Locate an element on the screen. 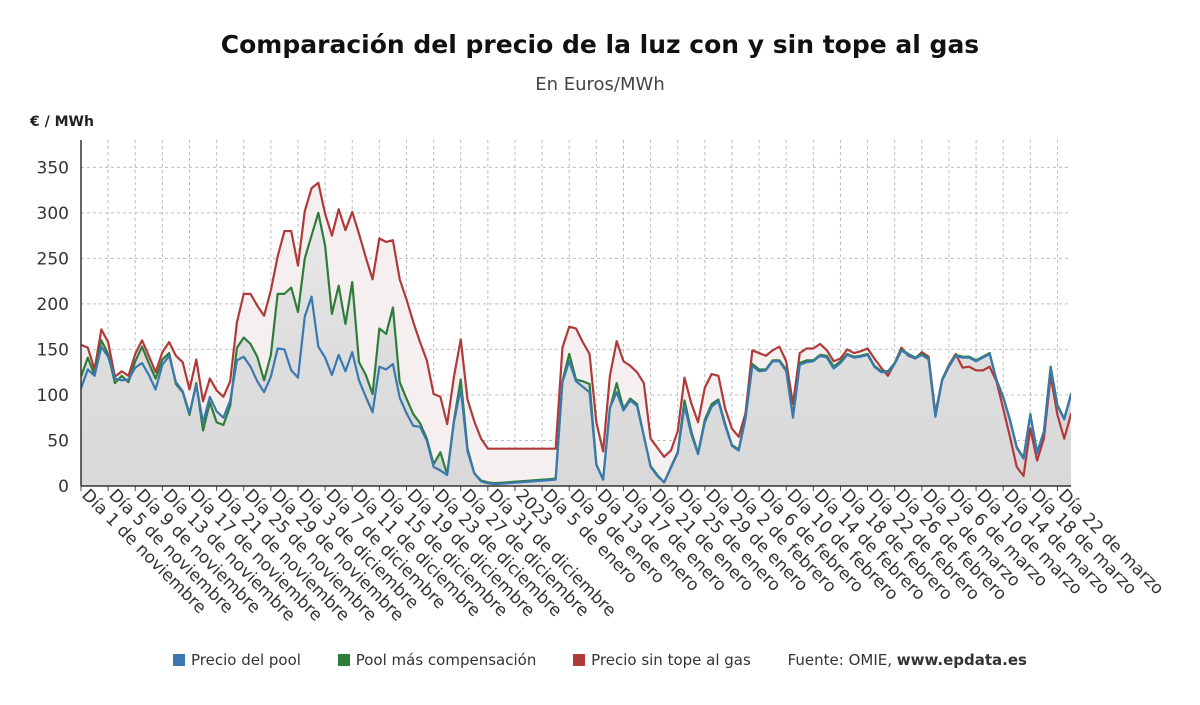 This screenshot has height=705, width=1200. y-tick-label-1: 50 is located at coordinates (58, 441).